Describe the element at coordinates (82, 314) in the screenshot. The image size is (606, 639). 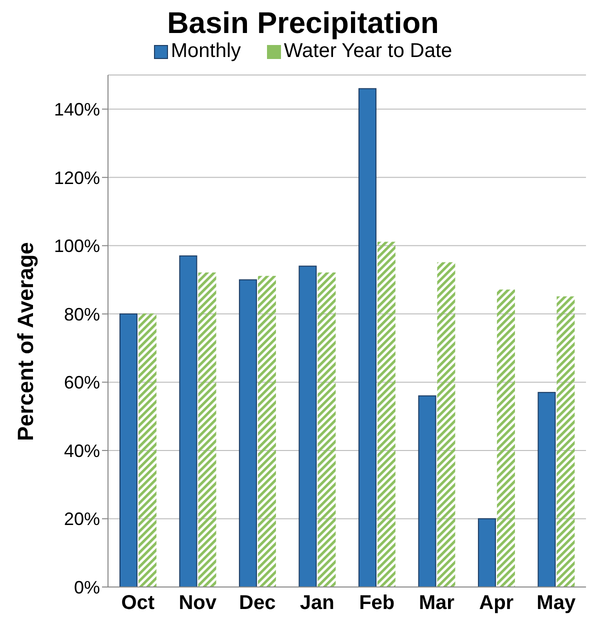
I see `y-tick-label: 80%` at that location.